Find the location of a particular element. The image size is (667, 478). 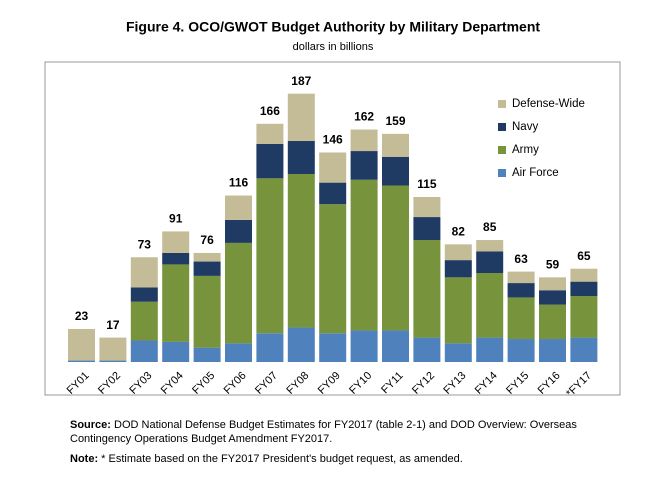

legend-label: Army is located at coordinates (525, 150).